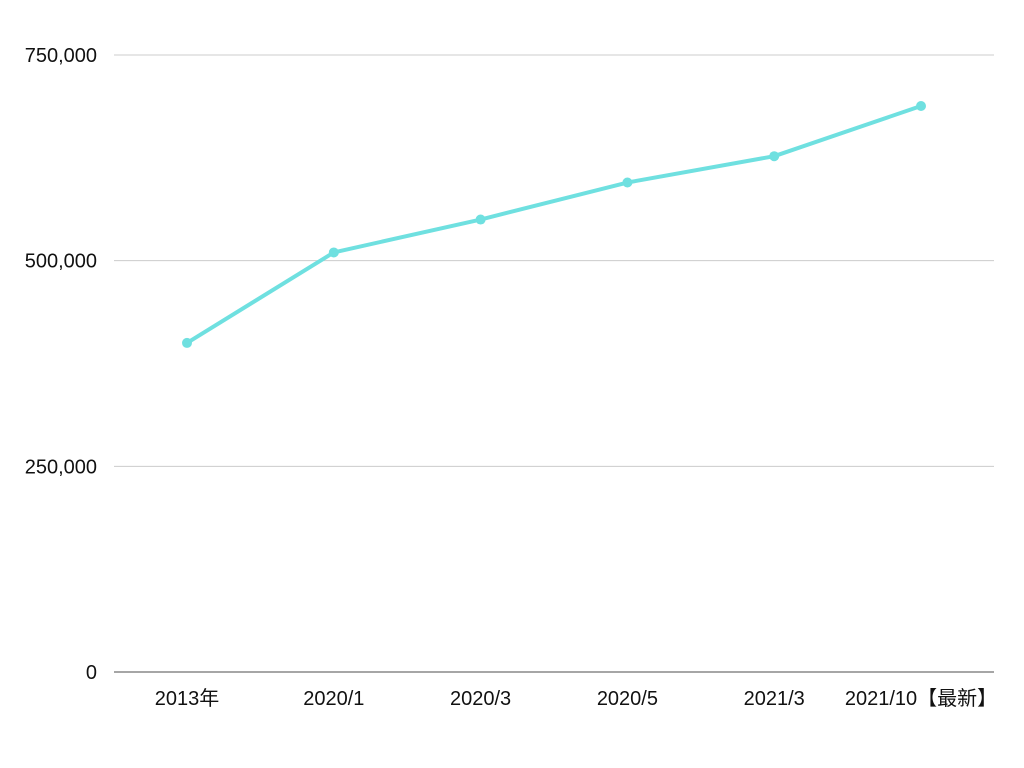  Describe the element at coordinates (576, 698) in the screenshot. I see `x-axis-ticks: 2013年 2020/1 2020/3 2020/5 2021/3 2021/10【最新】` at that location.